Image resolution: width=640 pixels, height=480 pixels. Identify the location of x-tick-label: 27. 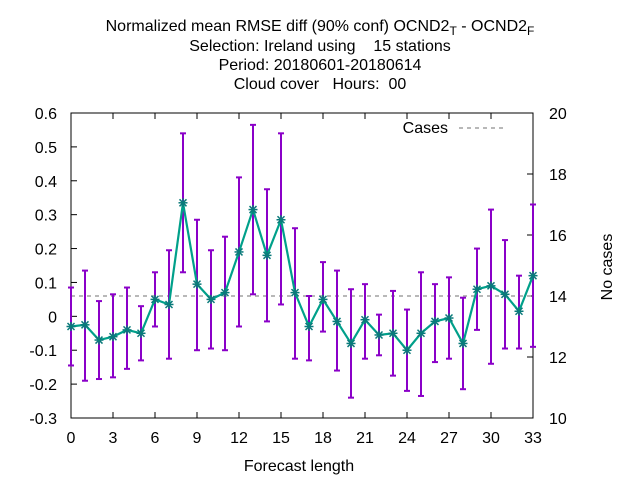
(449, 438).